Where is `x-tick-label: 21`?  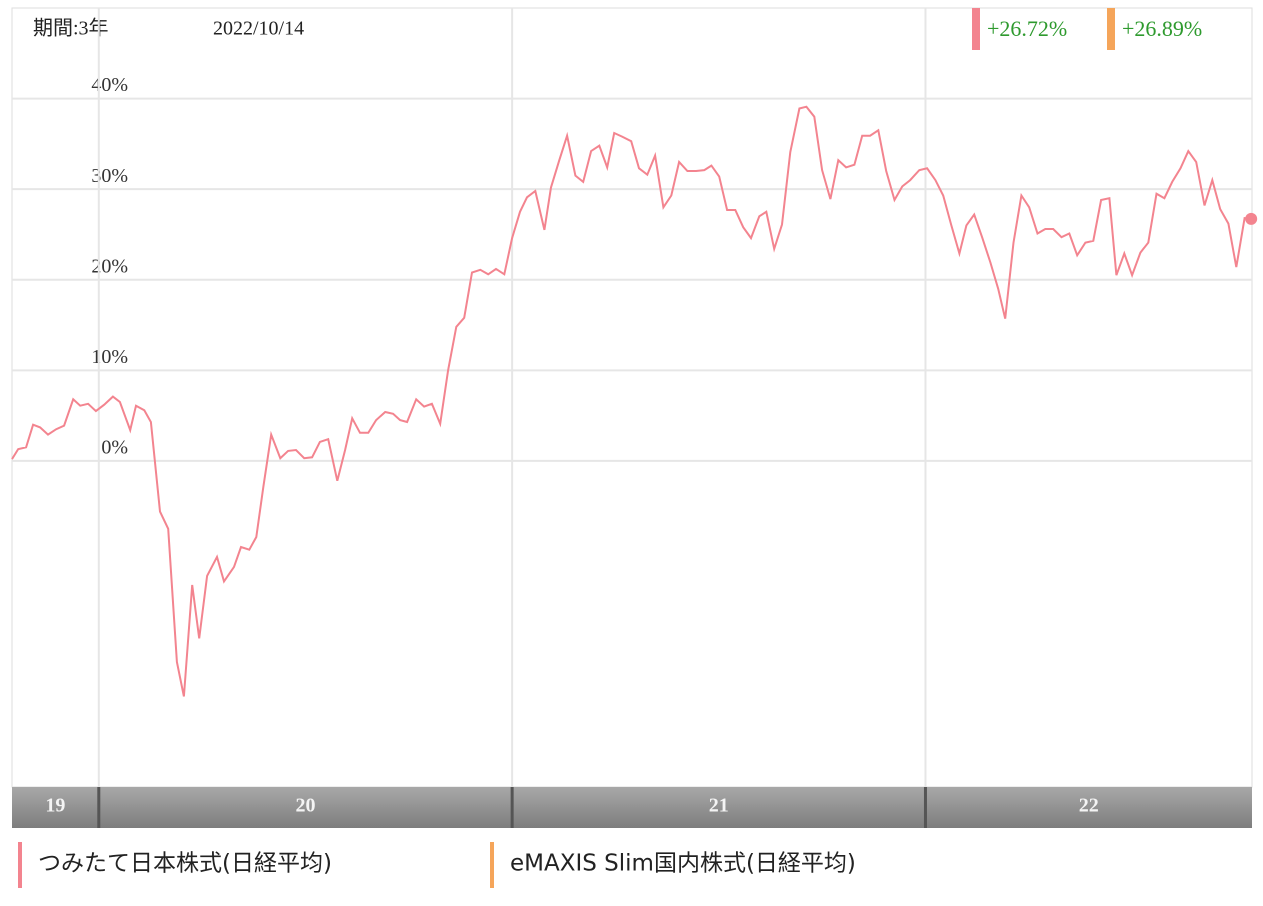 x-tick-label: 21 is located at coordinates (719, 806).